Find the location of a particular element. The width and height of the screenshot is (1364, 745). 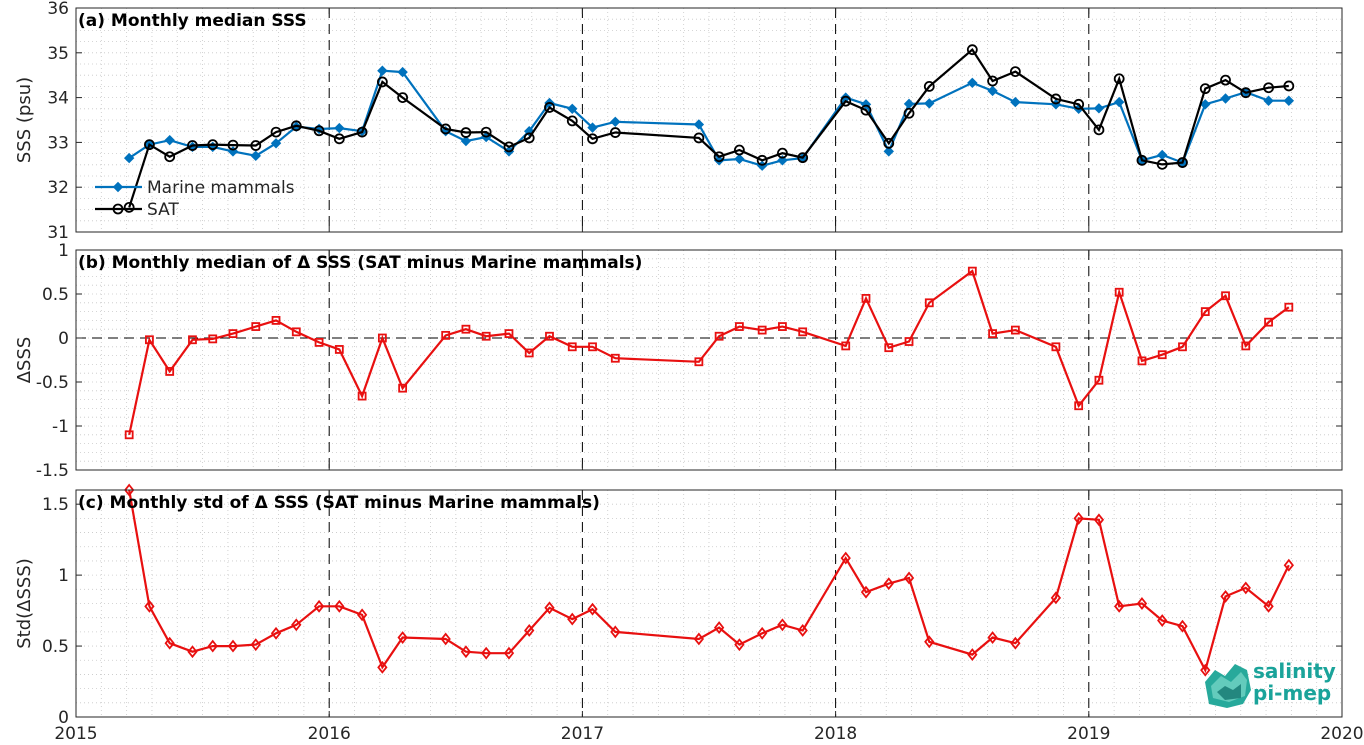

legend-marker is located at coordinates (118, 187).